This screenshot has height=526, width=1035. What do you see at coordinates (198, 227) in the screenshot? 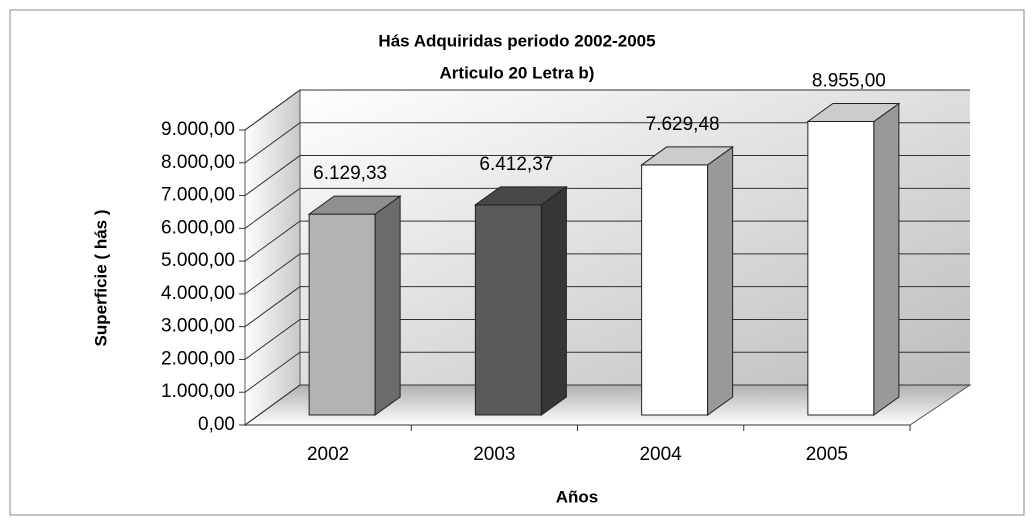
I see `y-tick-label: 6.000,00` at bounding box center [198, 227].